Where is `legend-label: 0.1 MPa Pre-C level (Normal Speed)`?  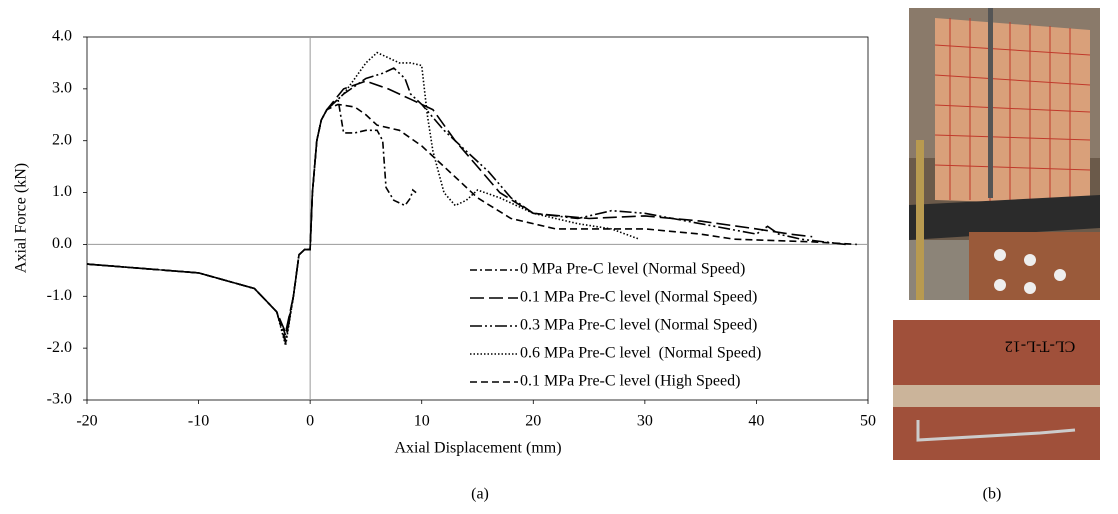
legend-label: 0.1 MPa Pre-C level (Normal Speed) is located at coordinates (638, 297).